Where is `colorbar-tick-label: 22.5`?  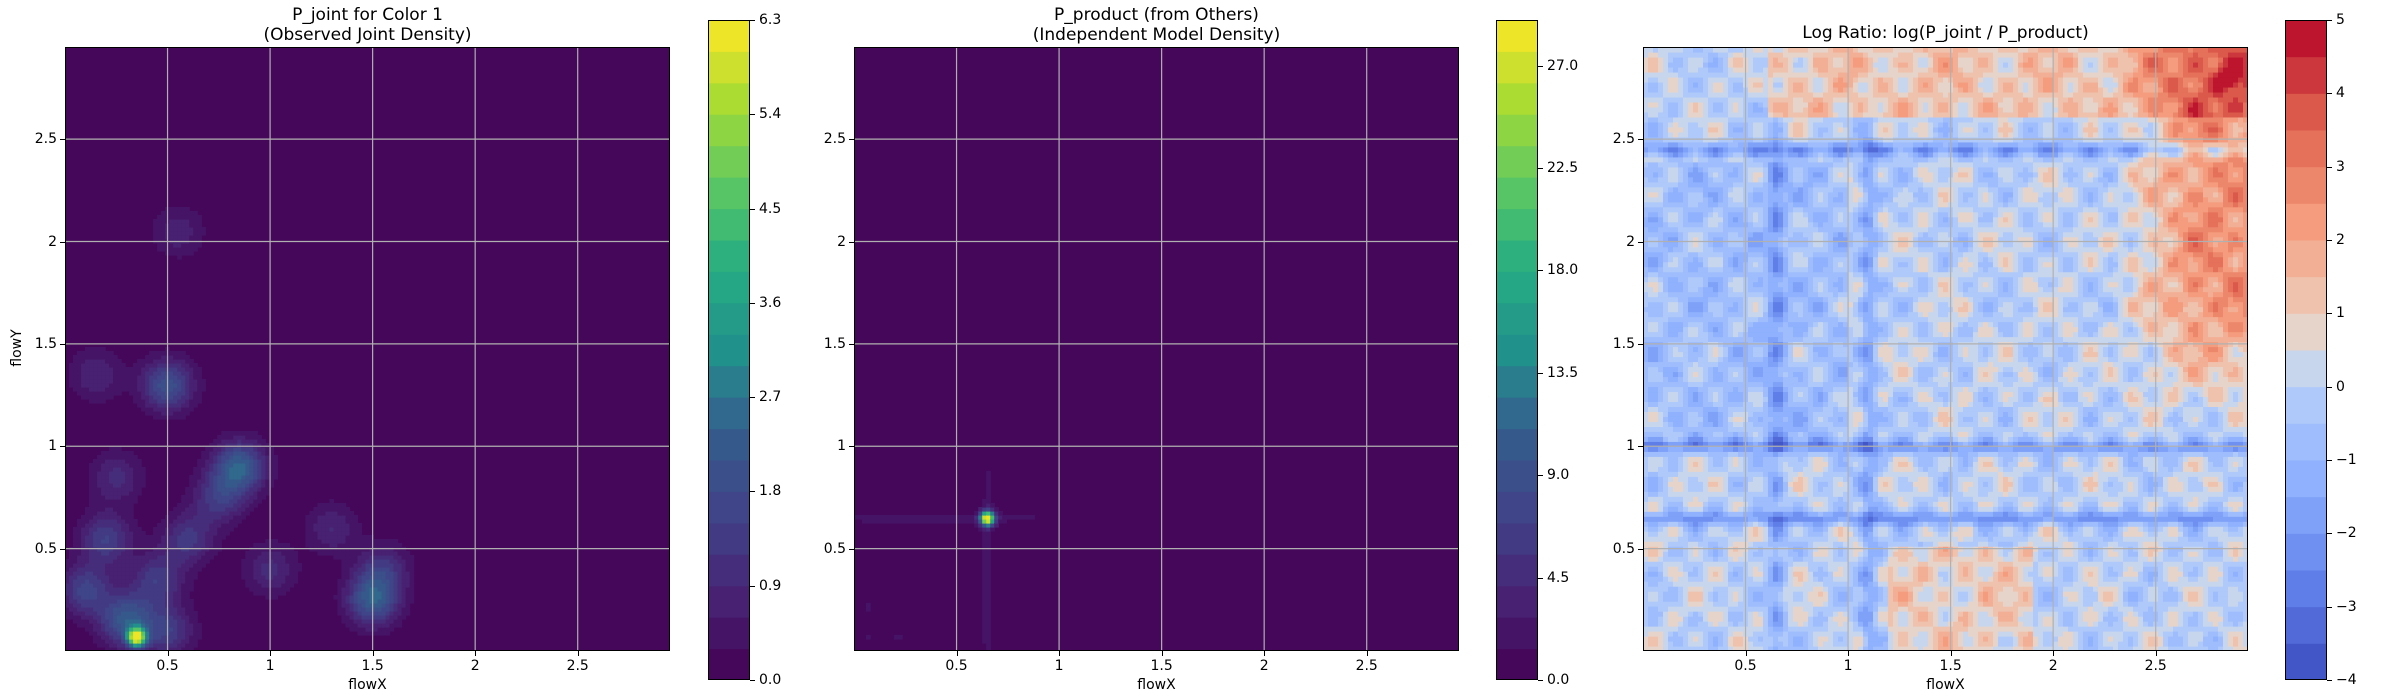
colorbar-tick-label: 22.5 is located at coordinates (1563, 167).